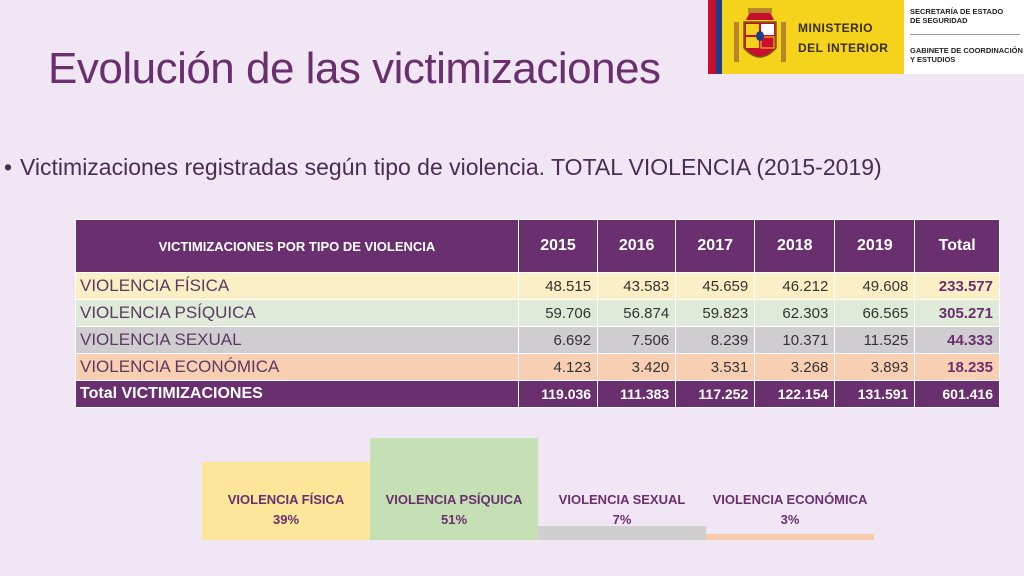 This screenshot has width=1024, height=576. What do you see at coordinates (637, 313) in the screenshot?
I see `table-cell: 56.874` at bounding box center [637, 313].